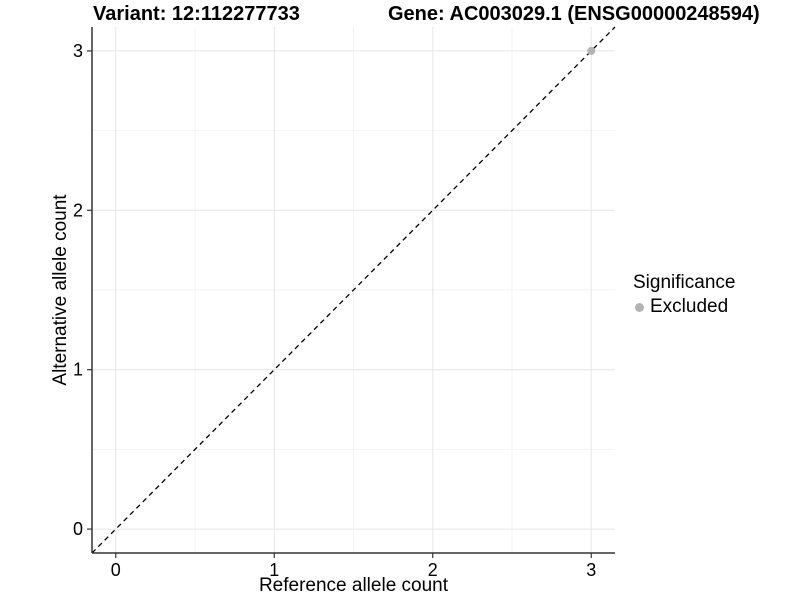  Describe the element at coordinates (591, 50) in the screenshot. I see `data-point-excluded` at that location.